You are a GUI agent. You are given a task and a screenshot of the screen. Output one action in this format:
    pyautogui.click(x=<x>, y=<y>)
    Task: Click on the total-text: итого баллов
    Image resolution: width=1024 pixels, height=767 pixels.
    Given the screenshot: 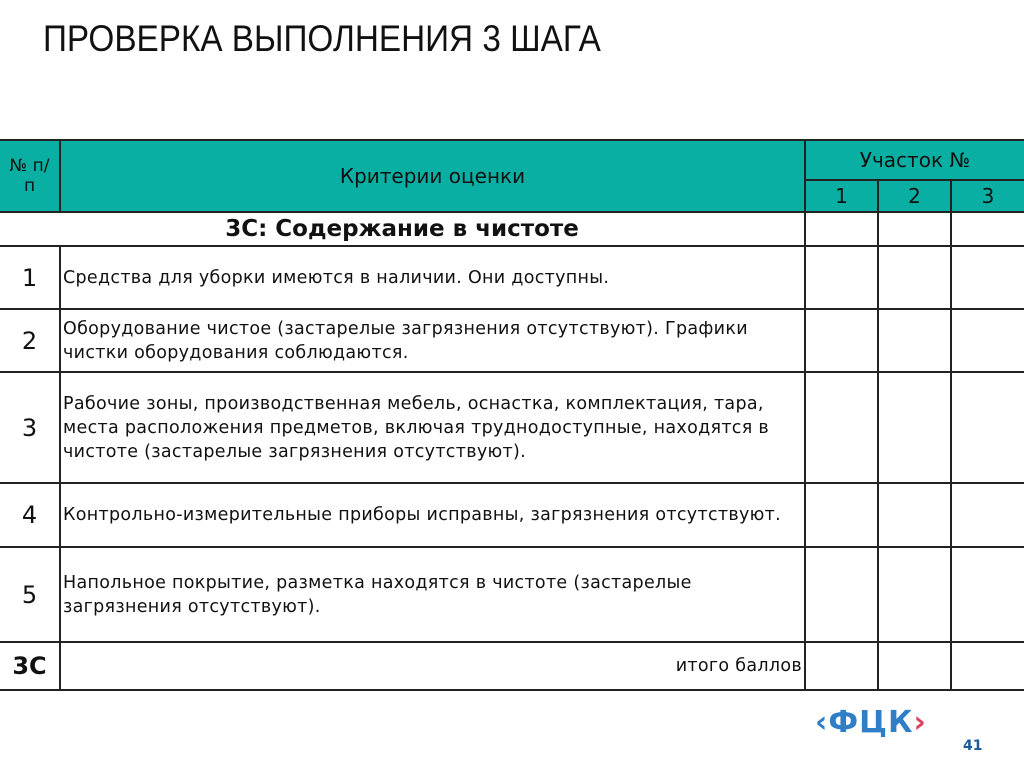 What is the action you would take?
    pyautogui.click(x=433, y=667)
    